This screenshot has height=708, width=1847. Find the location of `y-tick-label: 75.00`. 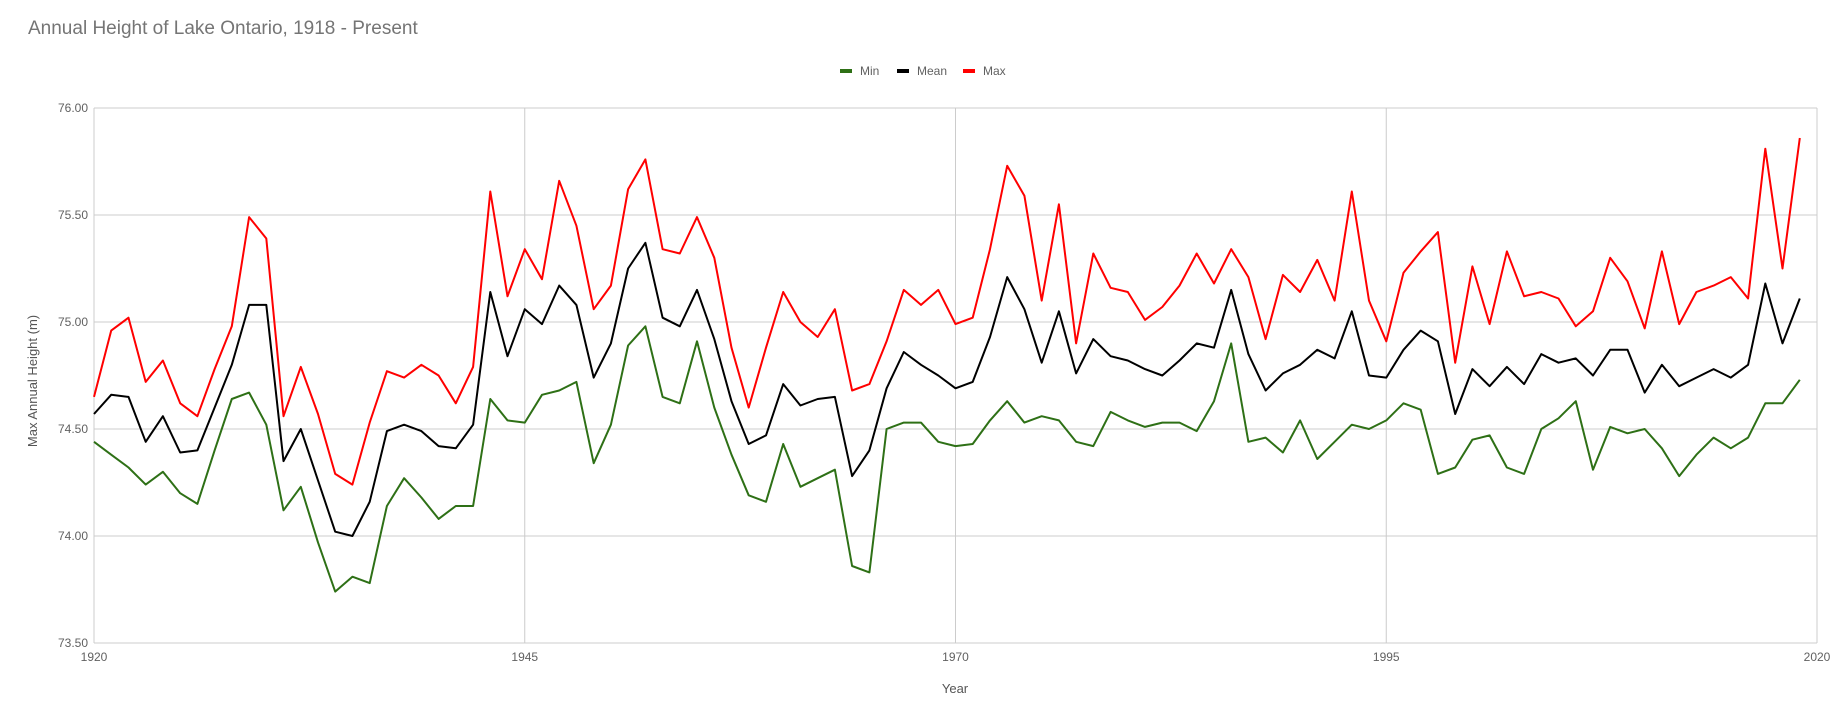

y-tick-label: 75.00 is located at coordinates (73, 322).